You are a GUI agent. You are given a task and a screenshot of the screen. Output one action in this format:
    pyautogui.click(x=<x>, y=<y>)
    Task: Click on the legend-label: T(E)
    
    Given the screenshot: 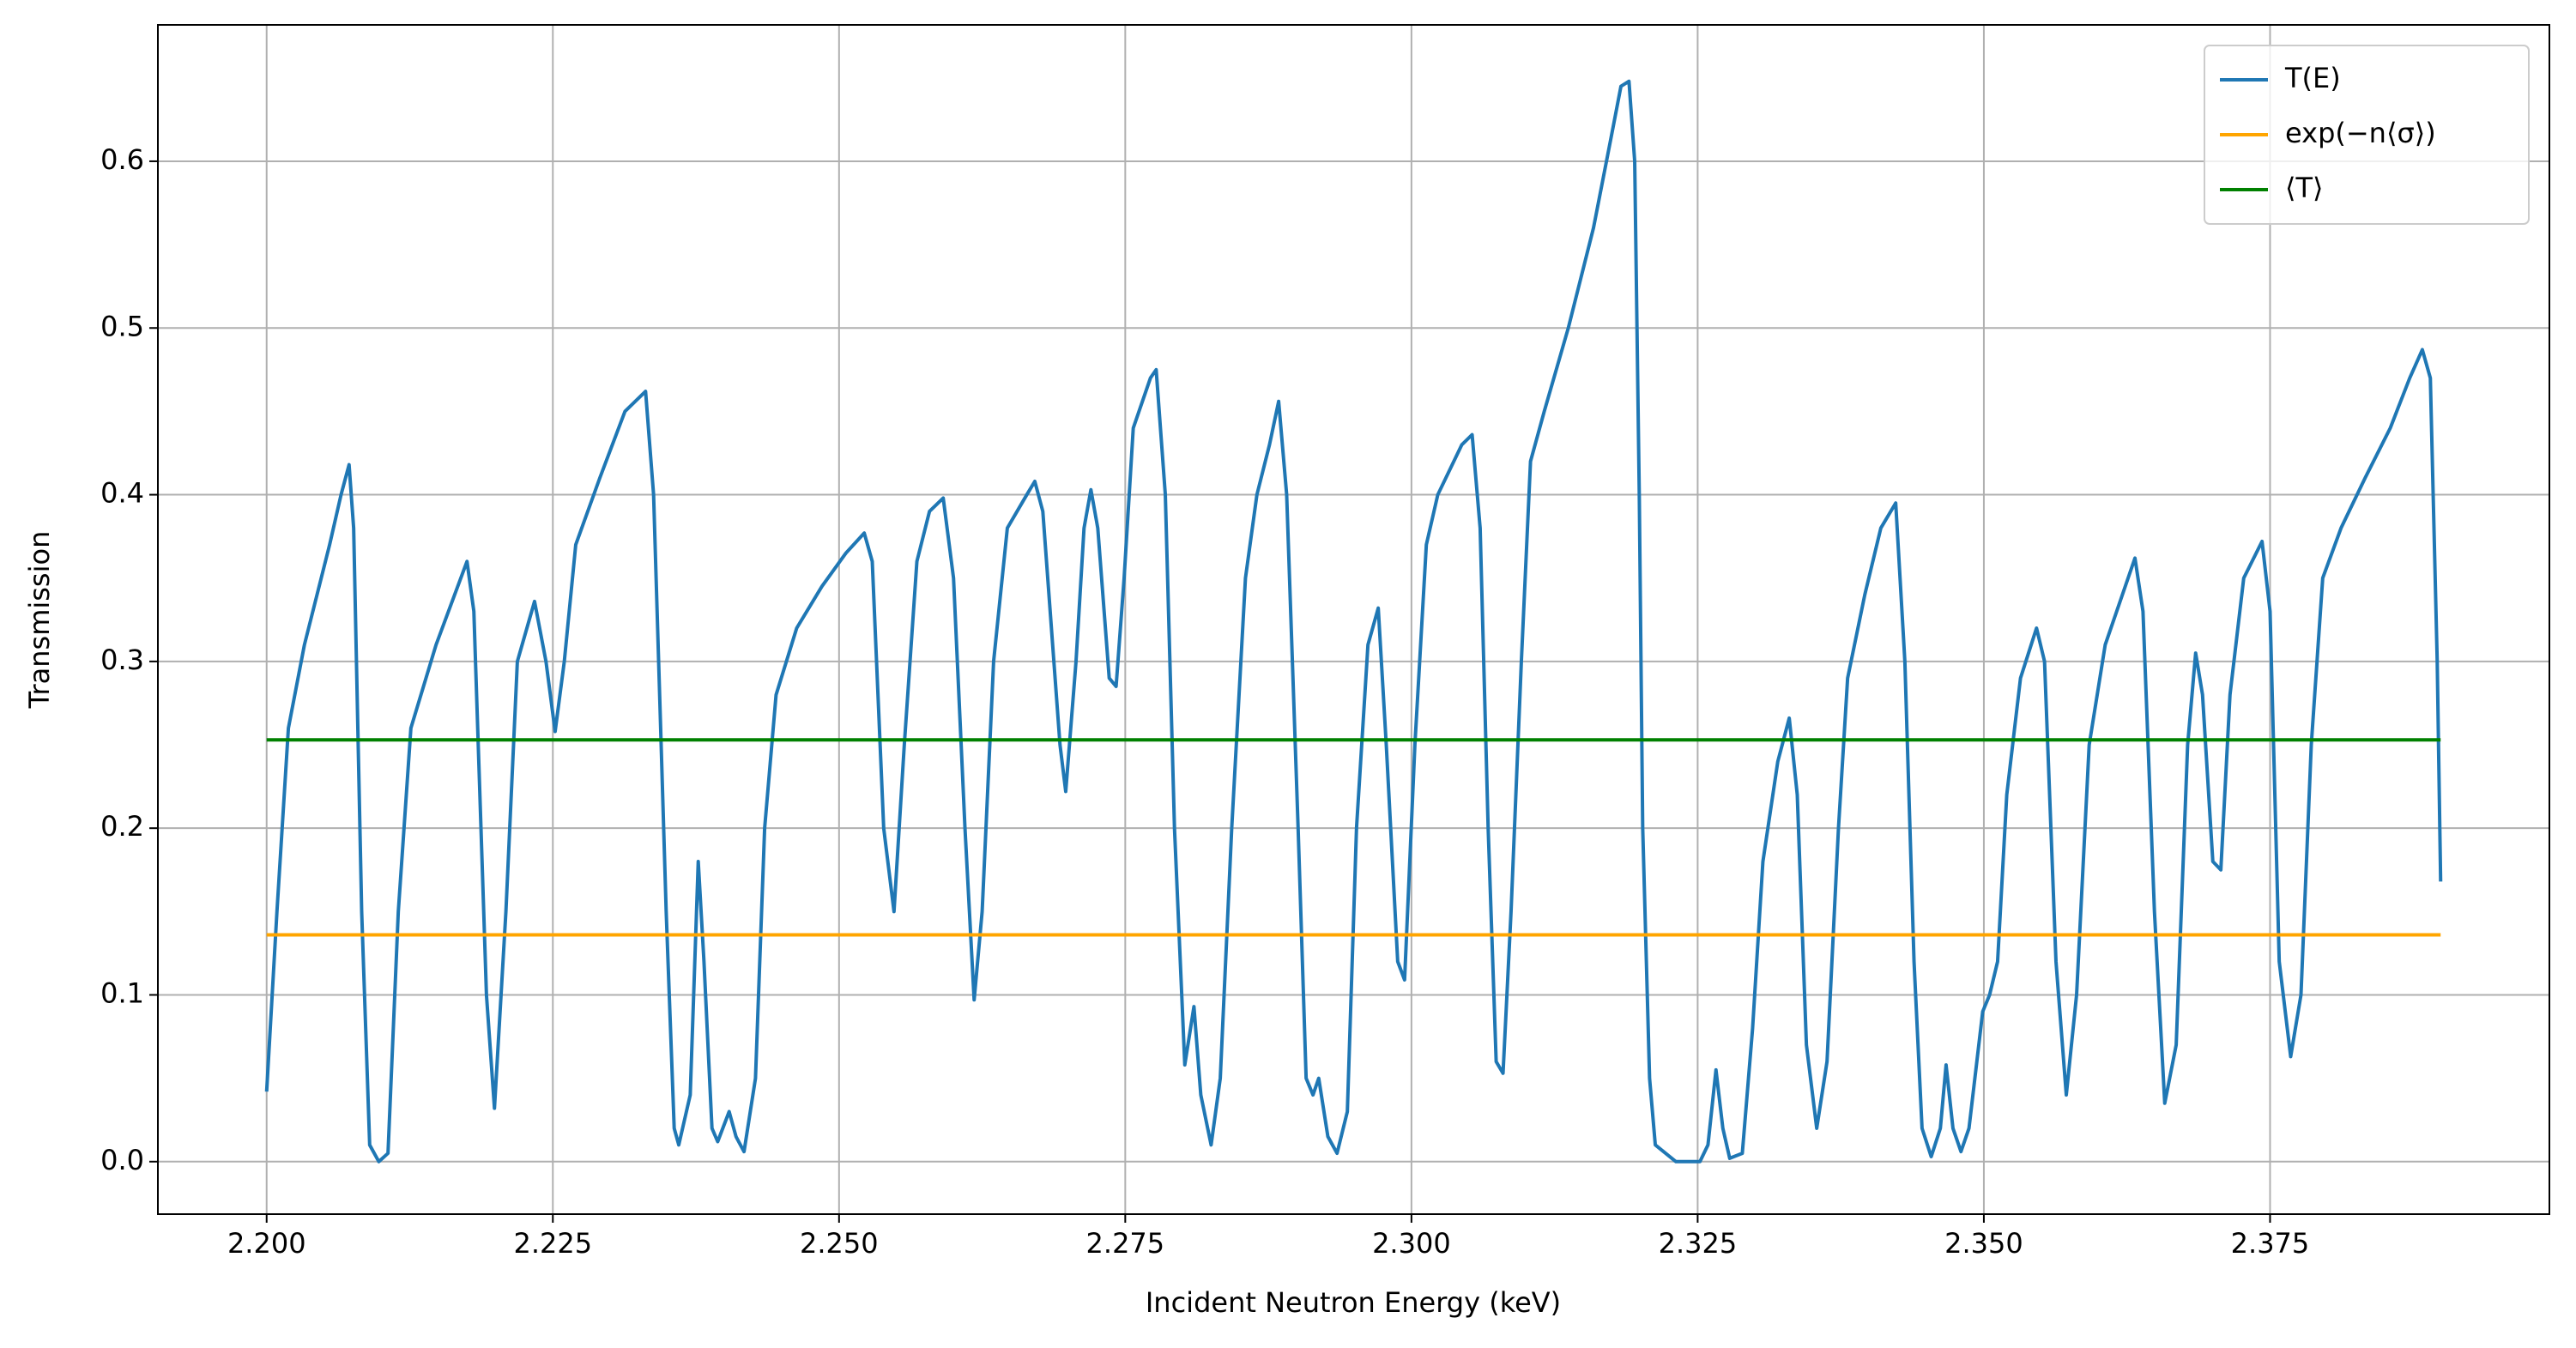 What is the action you would take?
    pyautogui.click(x=2312, y=78)
    